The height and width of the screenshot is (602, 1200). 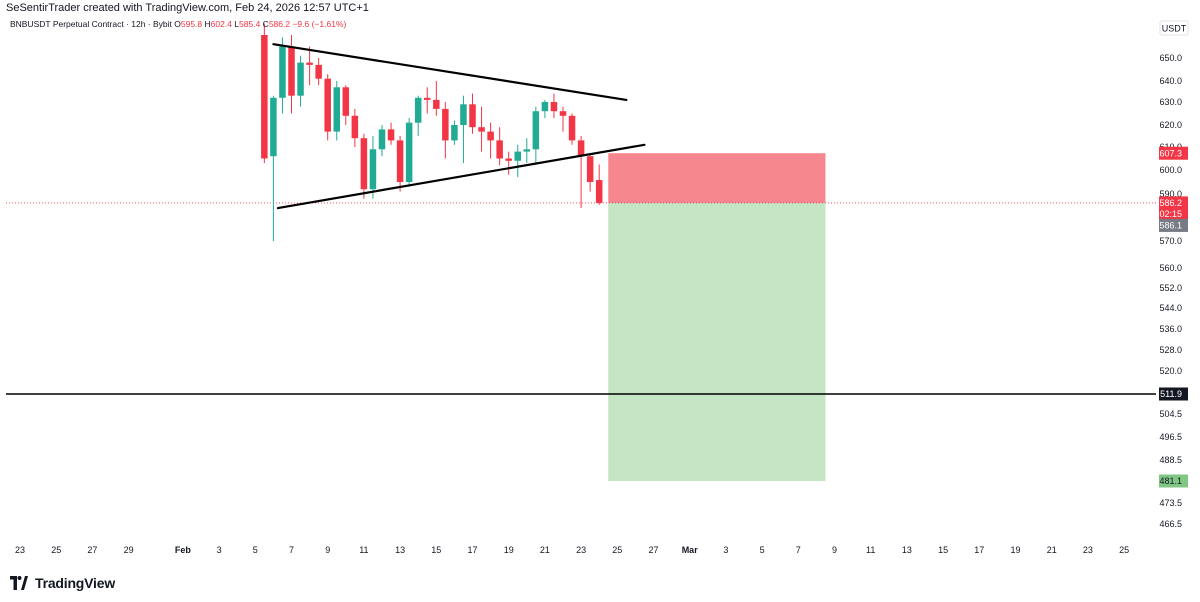 What do you see at coordinates (319, 24) in the screenshot?
I see `legend-change: −9.6 (−1.61%)` at bounding box center [319, 24].